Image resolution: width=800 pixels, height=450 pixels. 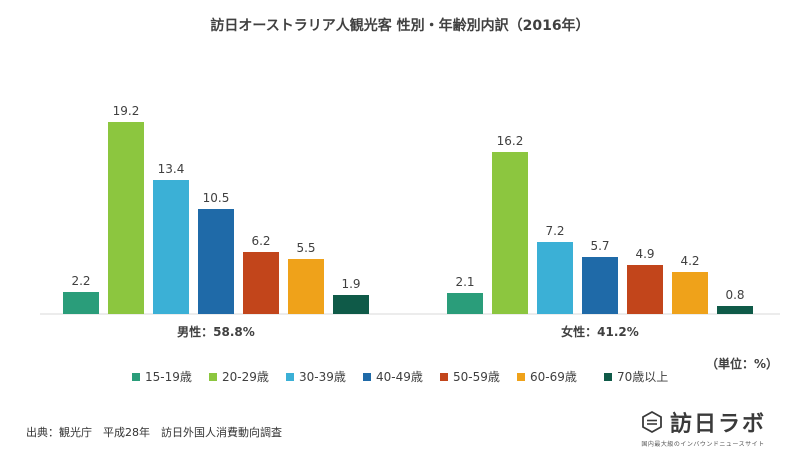 I want to click on brand-logo: 訪日ラボ 国内最大級のインバウンドニュースサイト, so click(x=703, y=427).